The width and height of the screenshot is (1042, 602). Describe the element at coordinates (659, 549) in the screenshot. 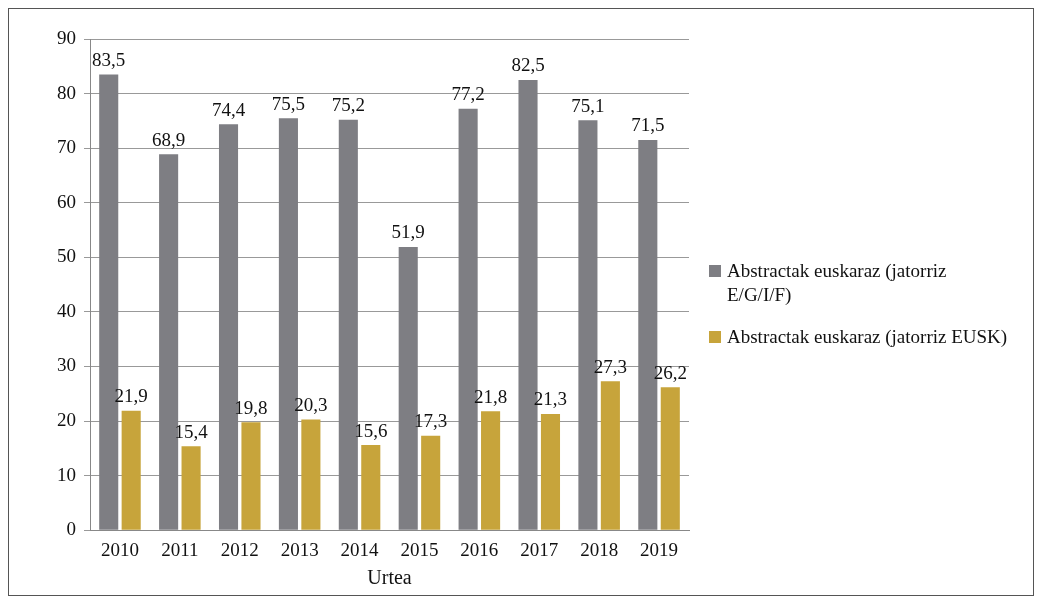

I see `x-tick-label: 2019` at that location.